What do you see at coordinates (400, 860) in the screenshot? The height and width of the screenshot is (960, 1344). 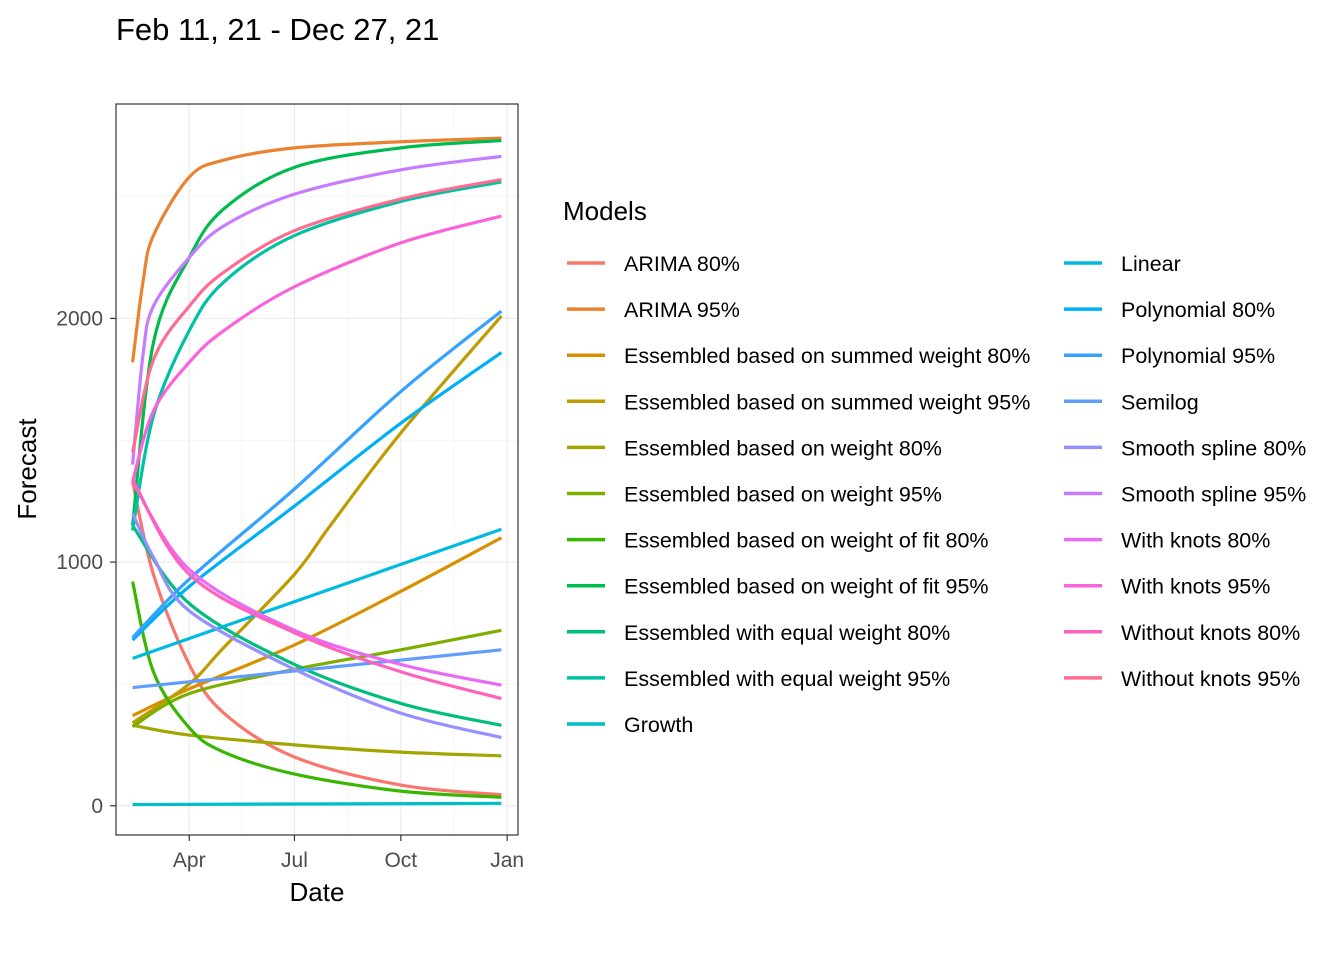 I see `x-tick-label: Oct` at bounding box center [400, 860].